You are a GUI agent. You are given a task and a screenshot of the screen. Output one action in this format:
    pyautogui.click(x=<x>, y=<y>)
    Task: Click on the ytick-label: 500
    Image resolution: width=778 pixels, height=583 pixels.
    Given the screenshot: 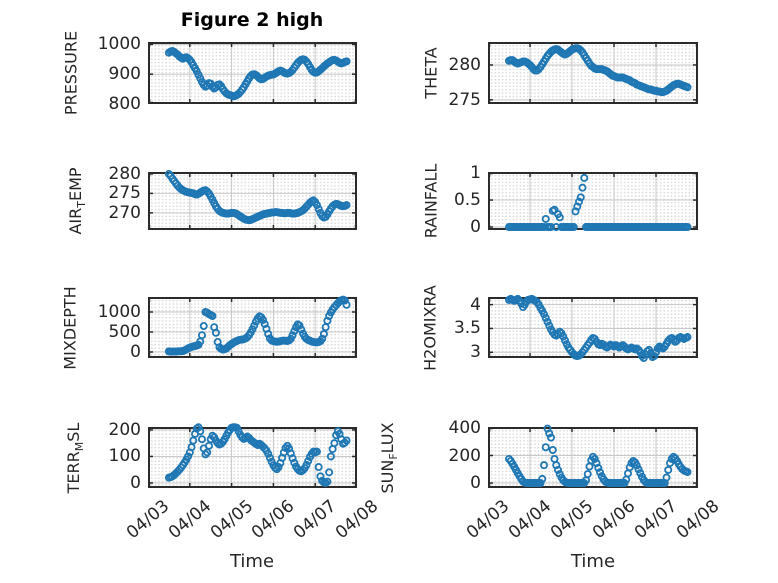 What is the action you would take?
    pyautogui.click(x=124, y=332)
    